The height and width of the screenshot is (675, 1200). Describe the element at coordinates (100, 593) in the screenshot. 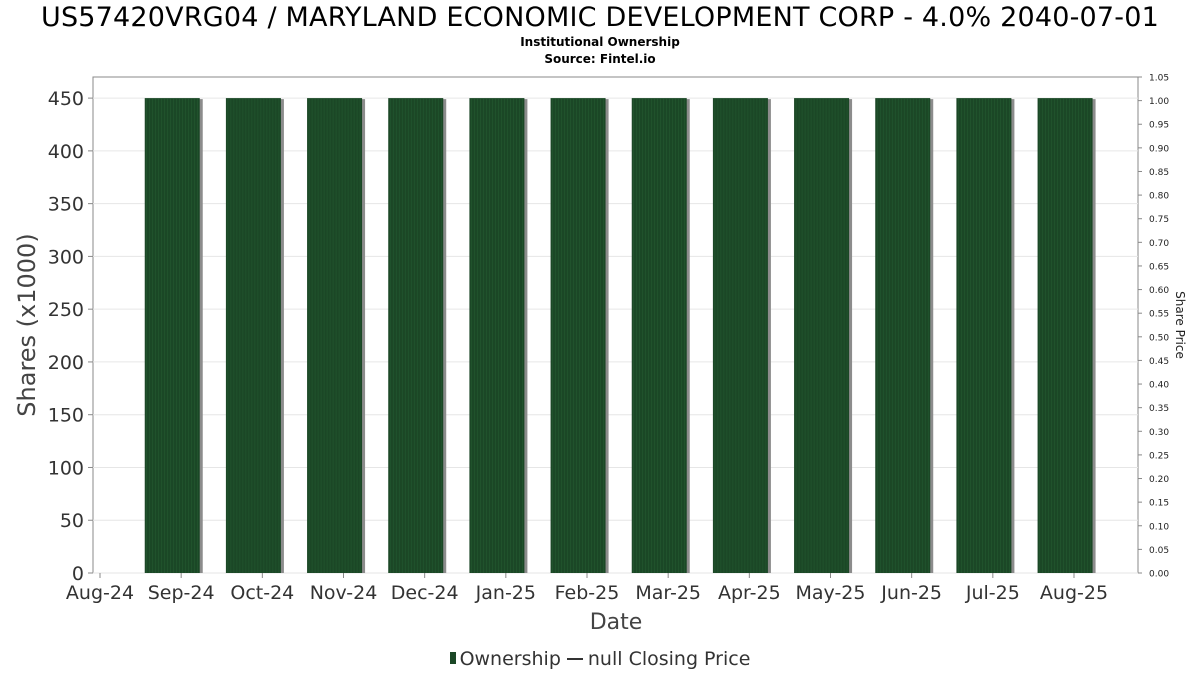

I see `x-tick-label: Aug-24` at that location.